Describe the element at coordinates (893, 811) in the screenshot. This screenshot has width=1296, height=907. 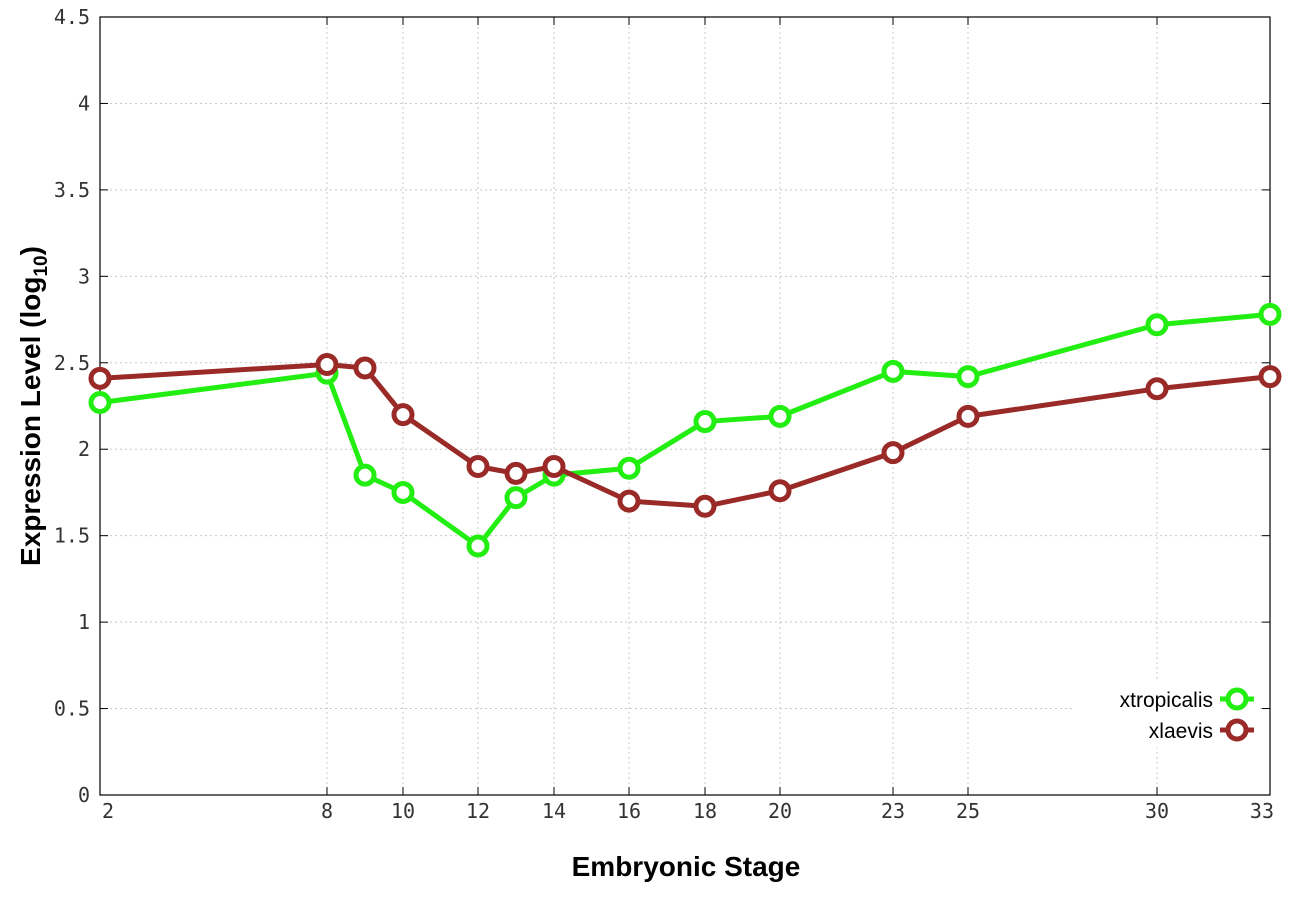
I see `x-tick-label: 23` at that location.